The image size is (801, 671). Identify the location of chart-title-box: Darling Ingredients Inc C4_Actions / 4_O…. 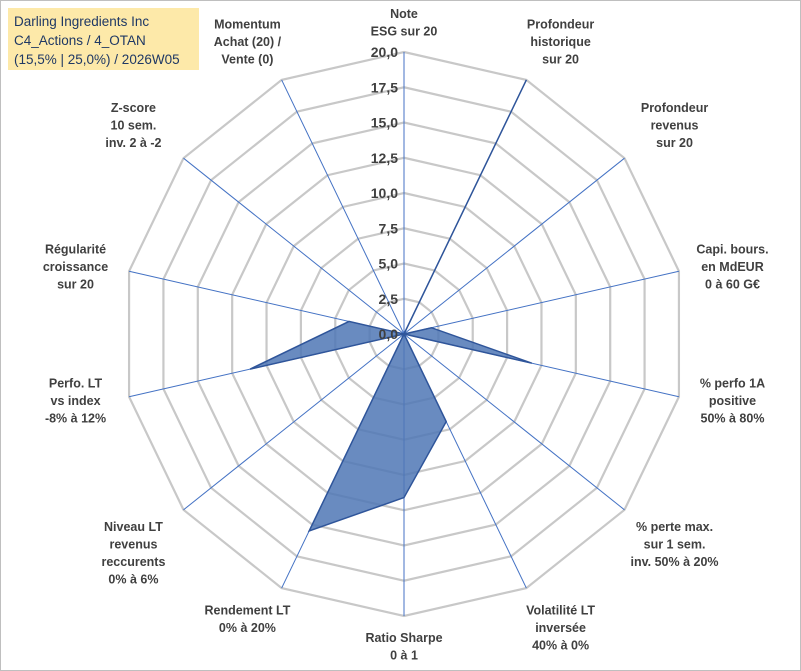
(103, 39).